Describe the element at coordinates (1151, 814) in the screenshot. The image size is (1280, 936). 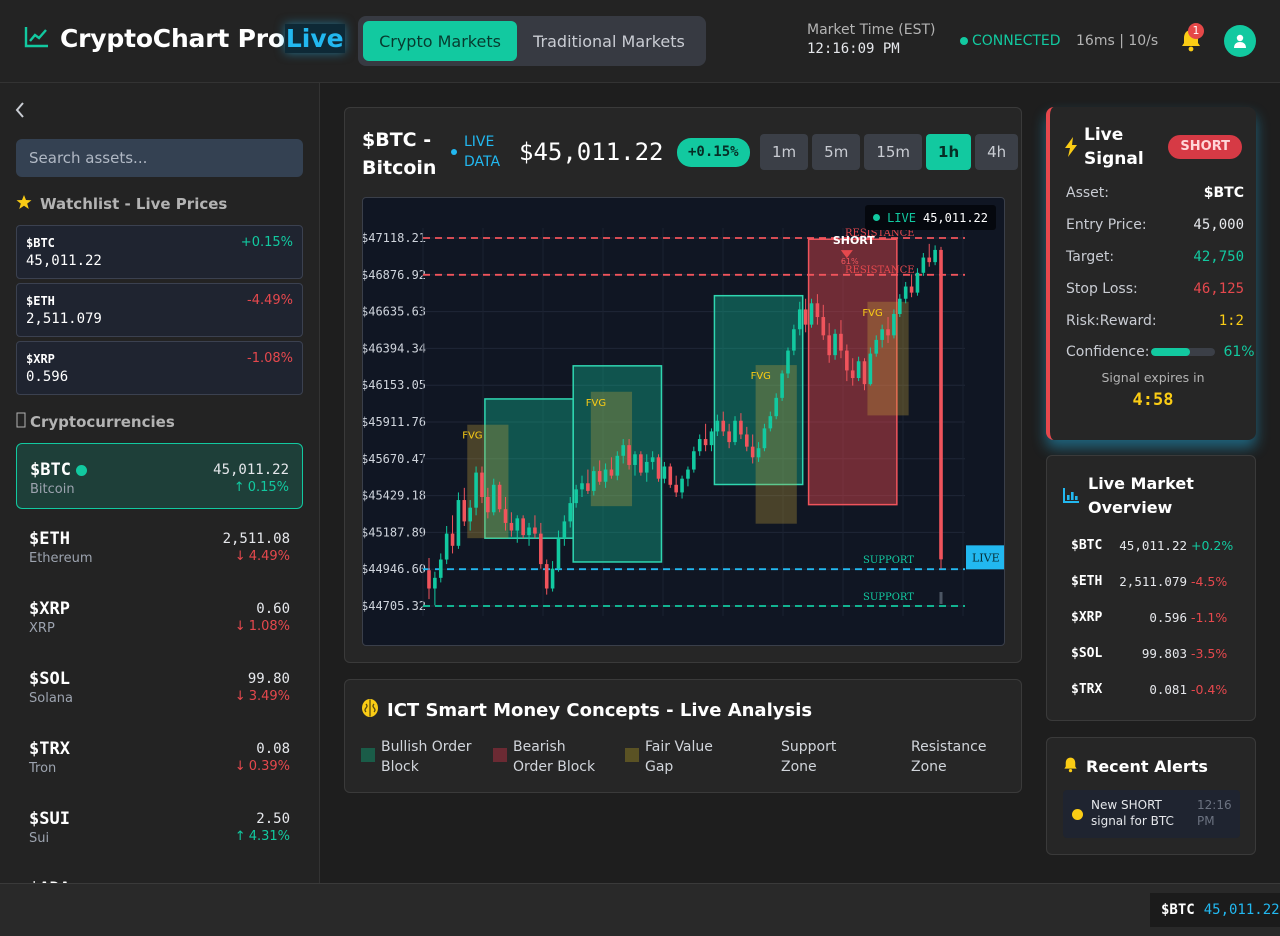
I see `alert-item: New SHORT signal for BTC 12:16 PM` at that location.